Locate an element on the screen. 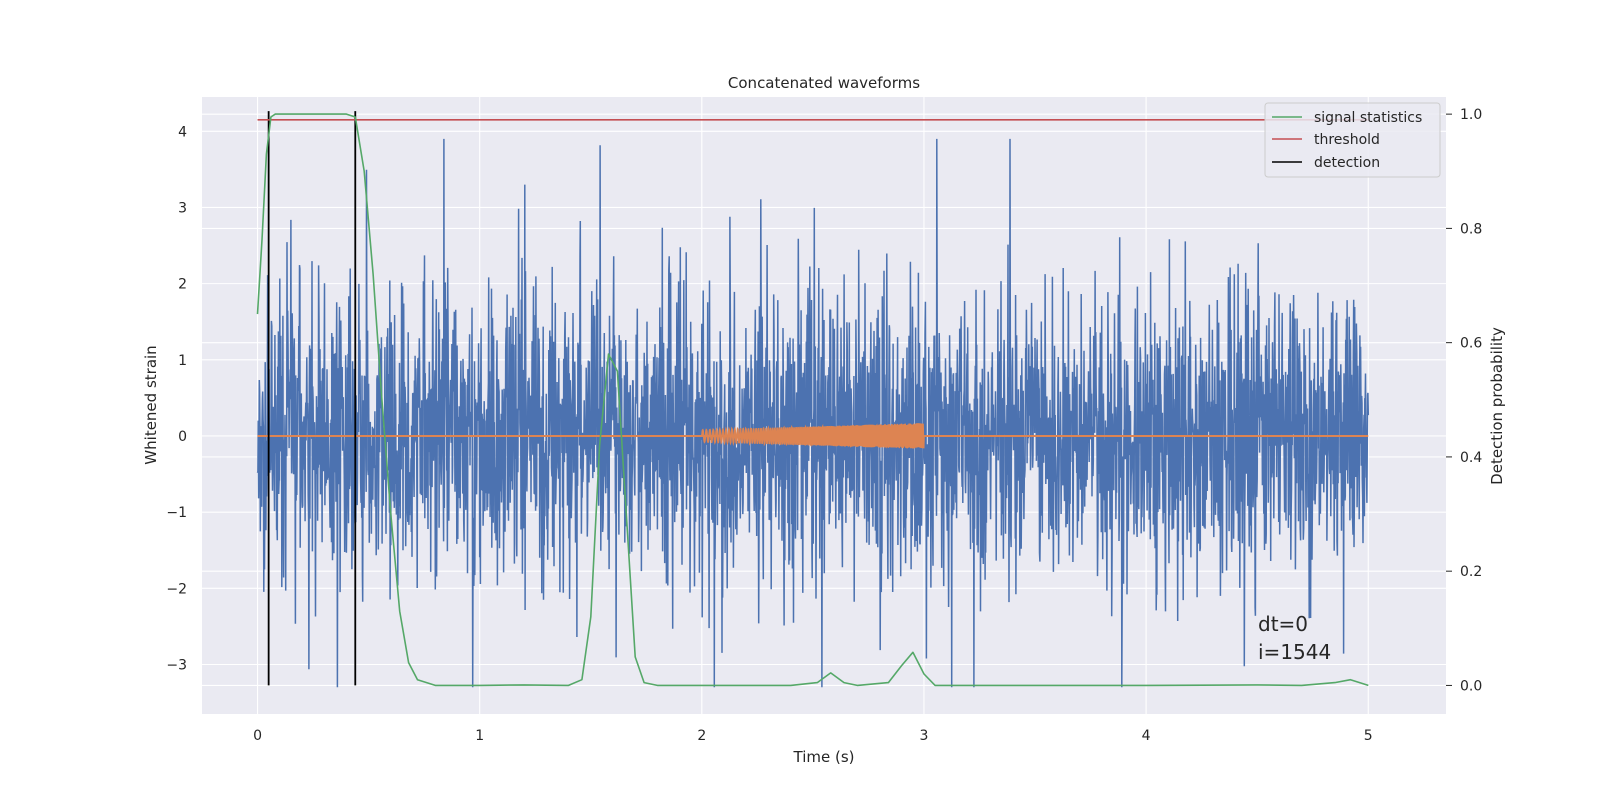  y-tick-label: 1 is located at coordinates (182, 361).